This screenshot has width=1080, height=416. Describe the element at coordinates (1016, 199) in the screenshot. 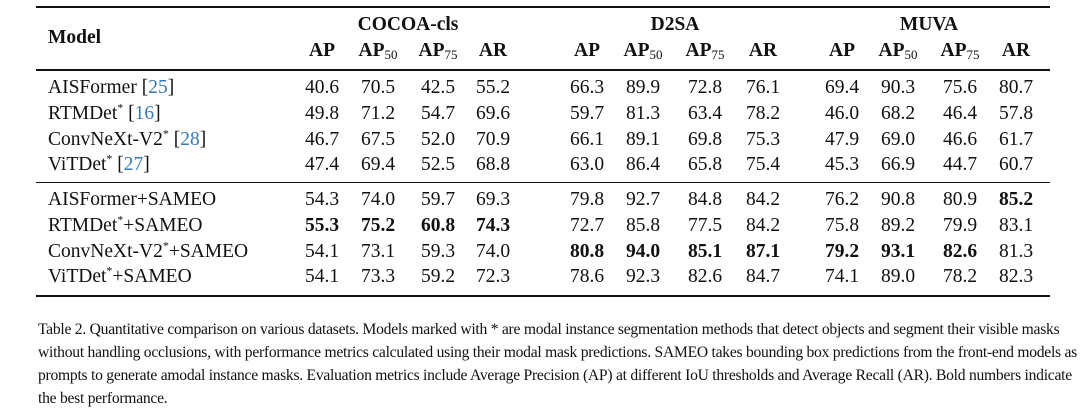

I see `table-cell: 85.2` at that location.